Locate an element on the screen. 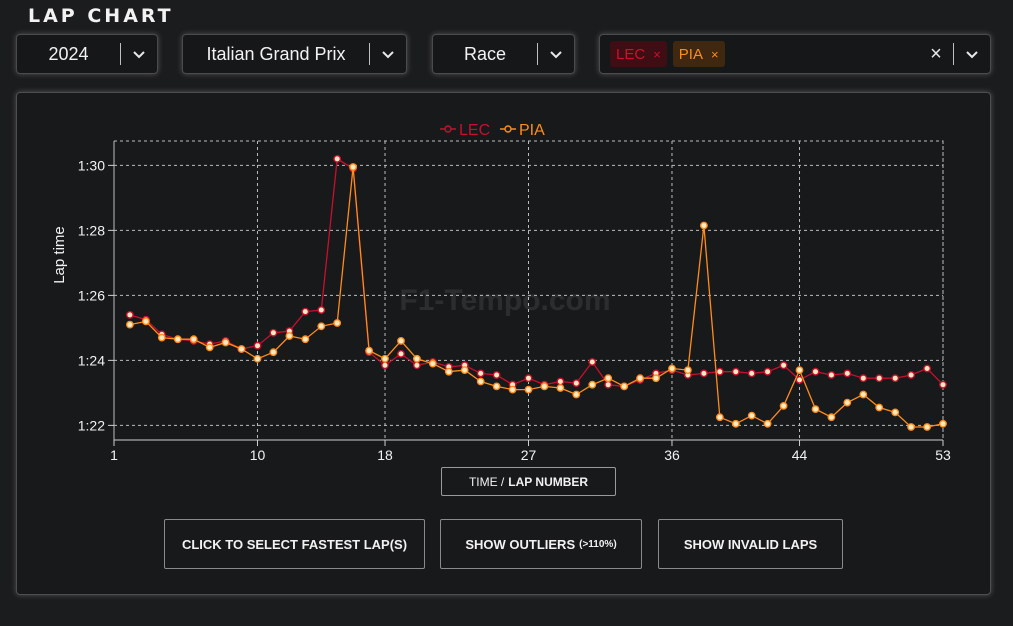 Image resolution: width=1013 pixels, height=626 pixels. event-select: Italian Grand Prix is located at coordinates (294, 54).